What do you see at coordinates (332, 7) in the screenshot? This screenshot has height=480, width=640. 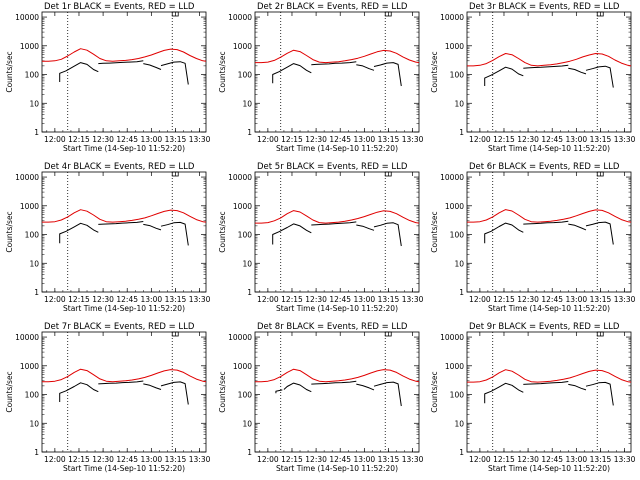 I see `panel-title: Det 2r BLACK = Events, RED = LLD` at bounding box center [332, 7].